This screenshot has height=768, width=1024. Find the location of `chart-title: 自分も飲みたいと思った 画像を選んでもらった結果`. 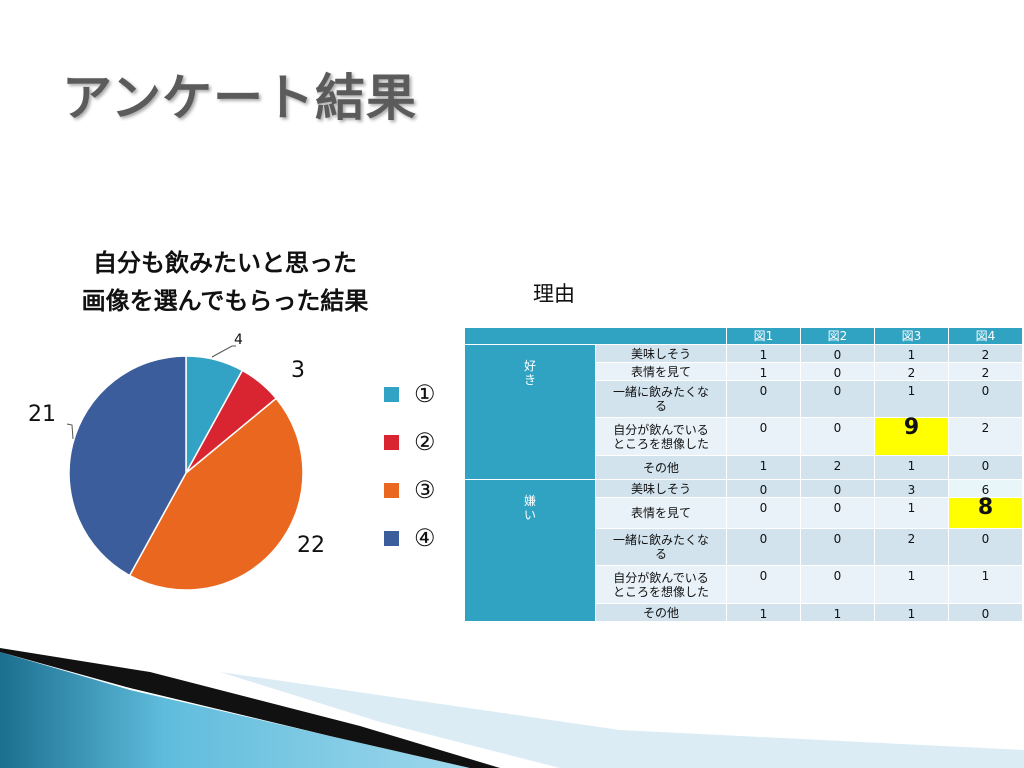

chart-title: 自分も飲みたいと思った 画像を選んでもらった結果 is located at coordinates (225, 282).